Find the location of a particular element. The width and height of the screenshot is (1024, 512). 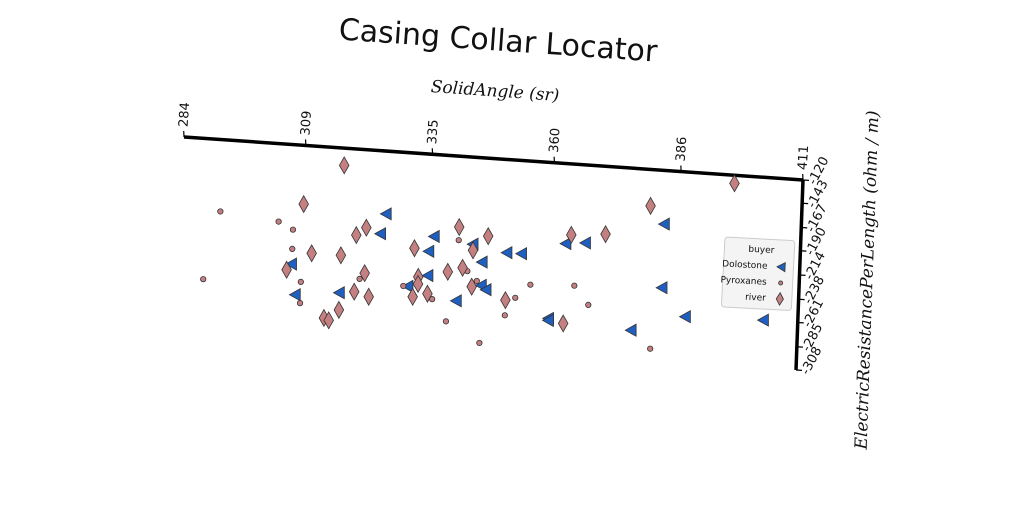

x-axis-label: SolidAngle (sr) is located at coordinates (495, 91).